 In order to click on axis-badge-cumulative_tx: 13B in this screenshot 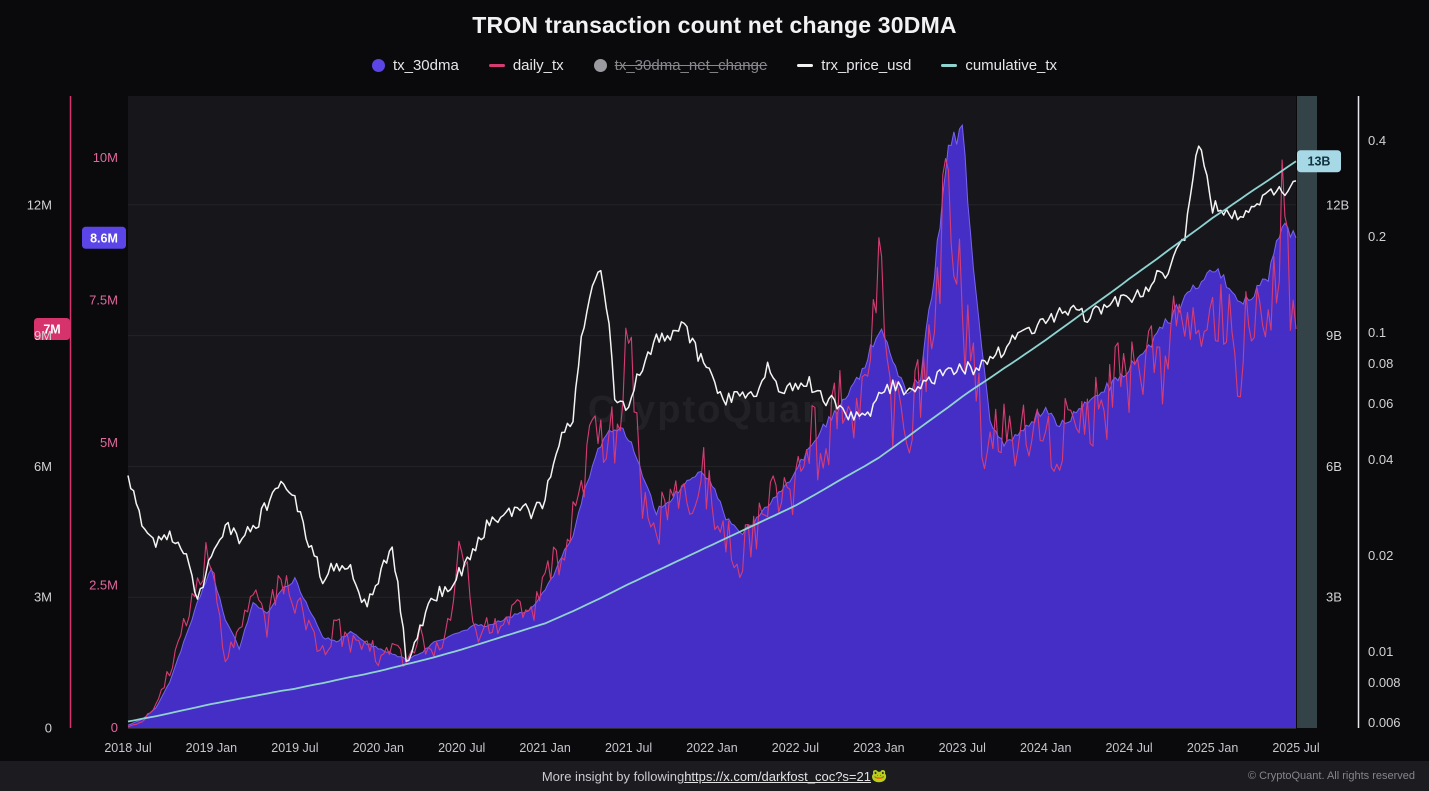, I will do `click(1319, 161)`.